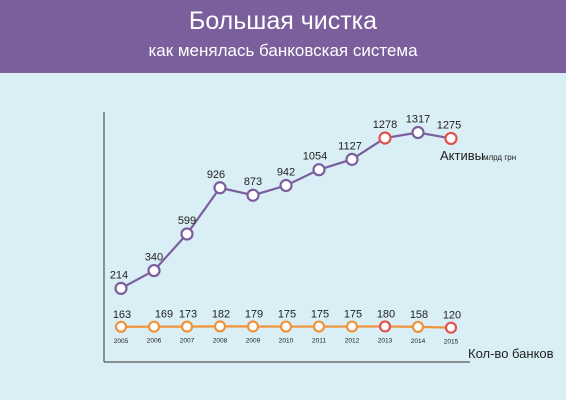 This screenshot has width=566, height=400. Describe the element at coordinates (119, 275) in the screenshot. I see `data-label-assets: 214` at that location.